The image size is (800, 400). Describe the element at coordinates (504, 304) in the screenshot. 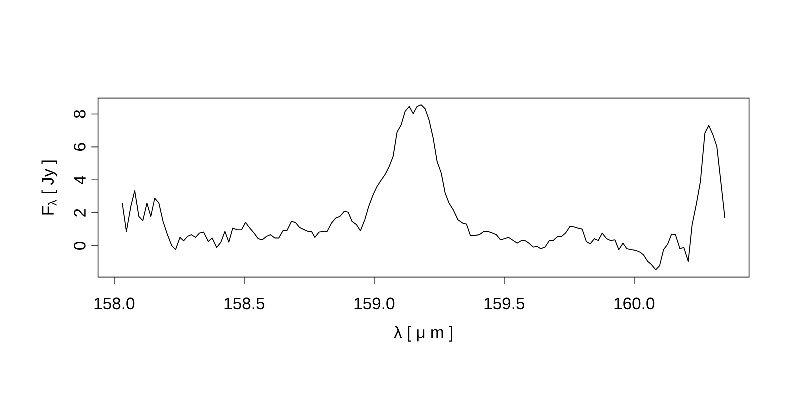

I see `x-tick-label: 159.5` at that location.